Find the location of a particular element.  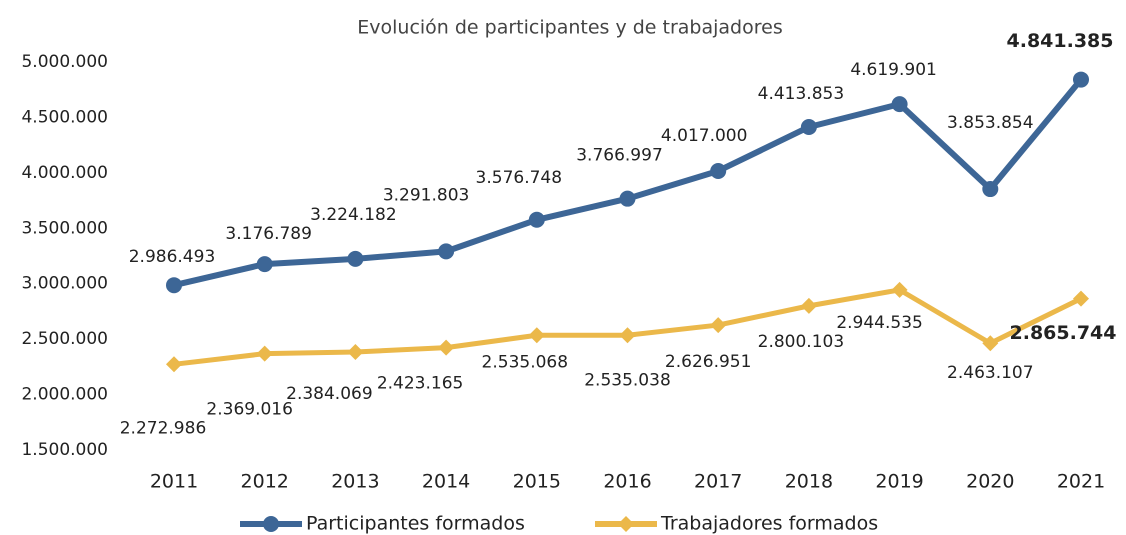

y-tick-label: 1.500.000 is located at coordinates (64, 450).